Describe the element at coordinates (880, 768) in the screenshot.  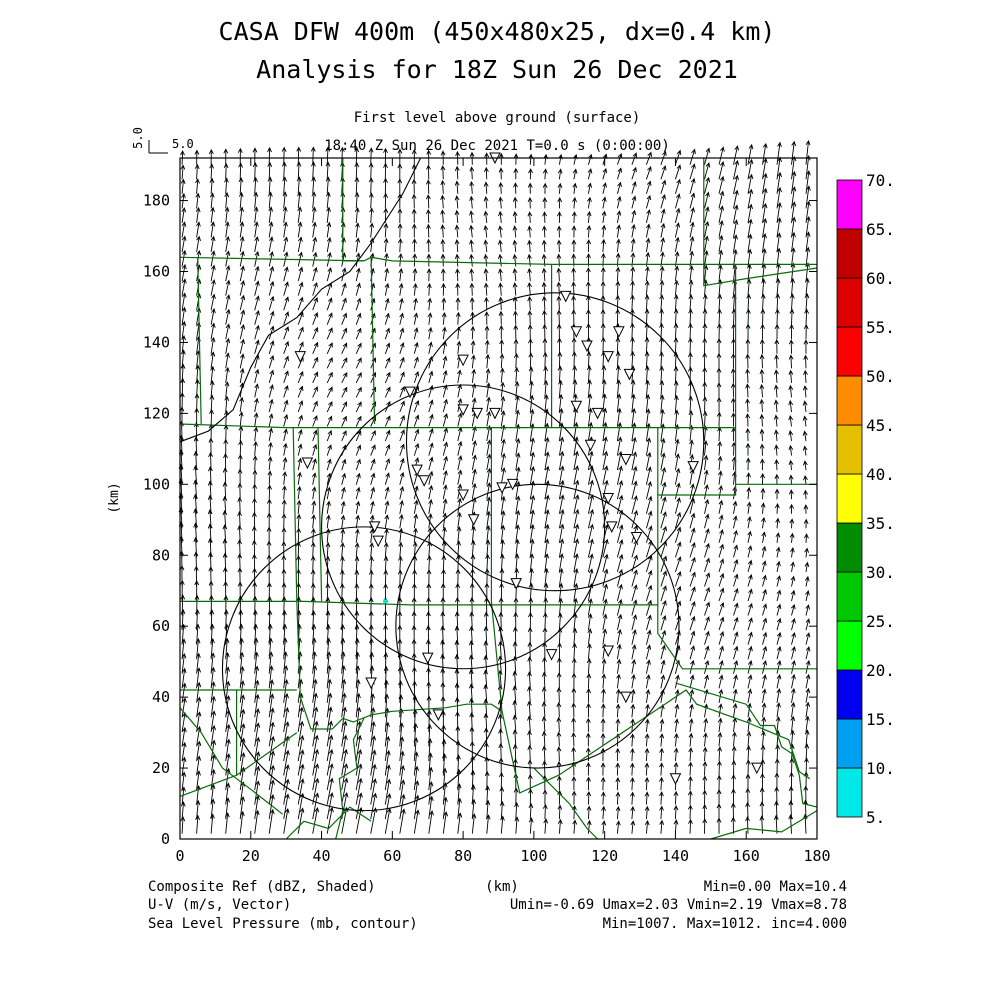
I see `colorbar-label: 10.` at that location.